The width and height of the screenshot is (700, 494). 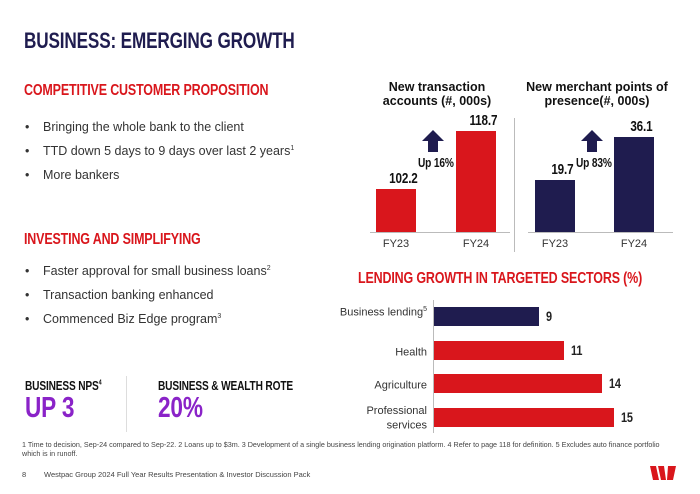 What do you see at coordinates (292, 148) in the screenshot?
I see `footnote-ref: 1` at bounding box center [292, 148].